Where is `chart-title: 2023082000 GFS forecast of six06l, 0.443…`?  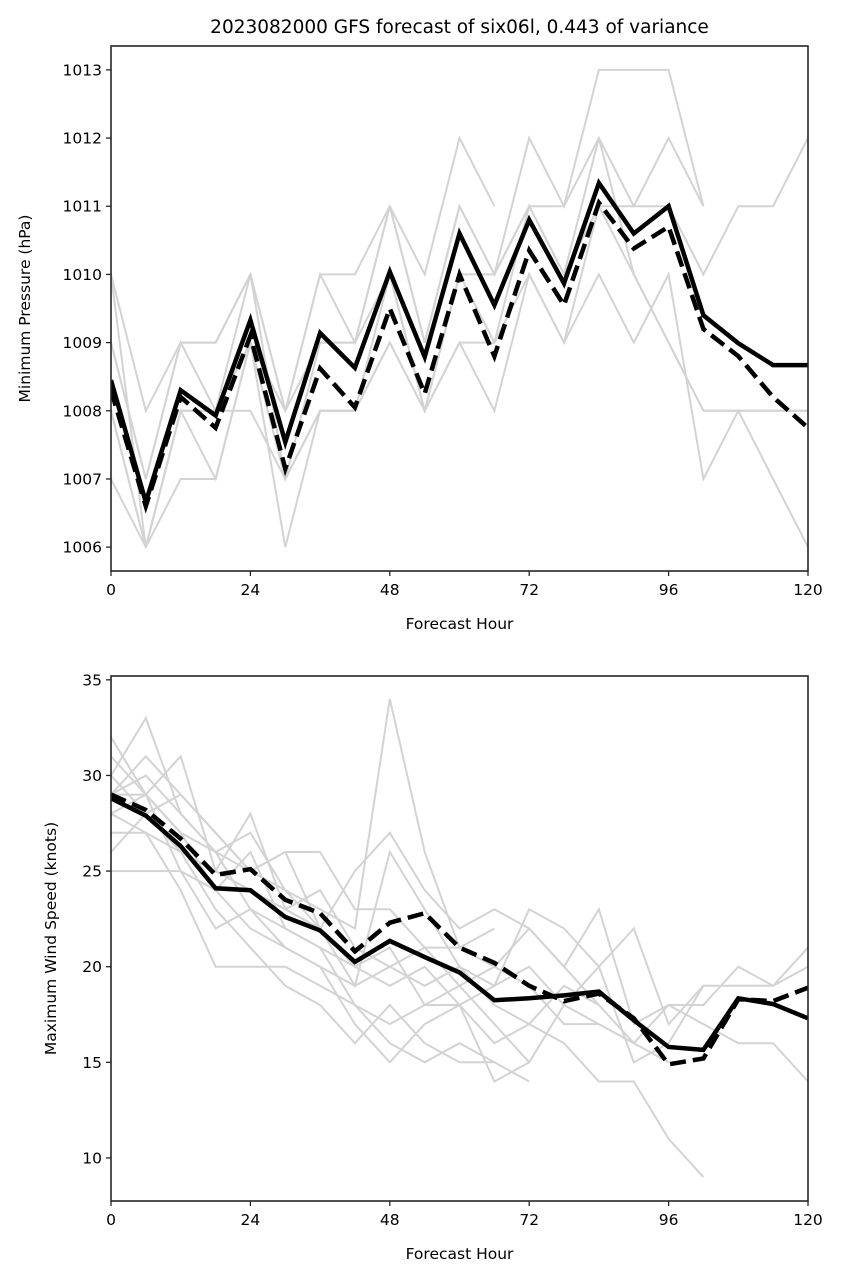
chart-title: 2023082000 GFS forecast of six06l, 0.443… is located at coordinates (459, 27).